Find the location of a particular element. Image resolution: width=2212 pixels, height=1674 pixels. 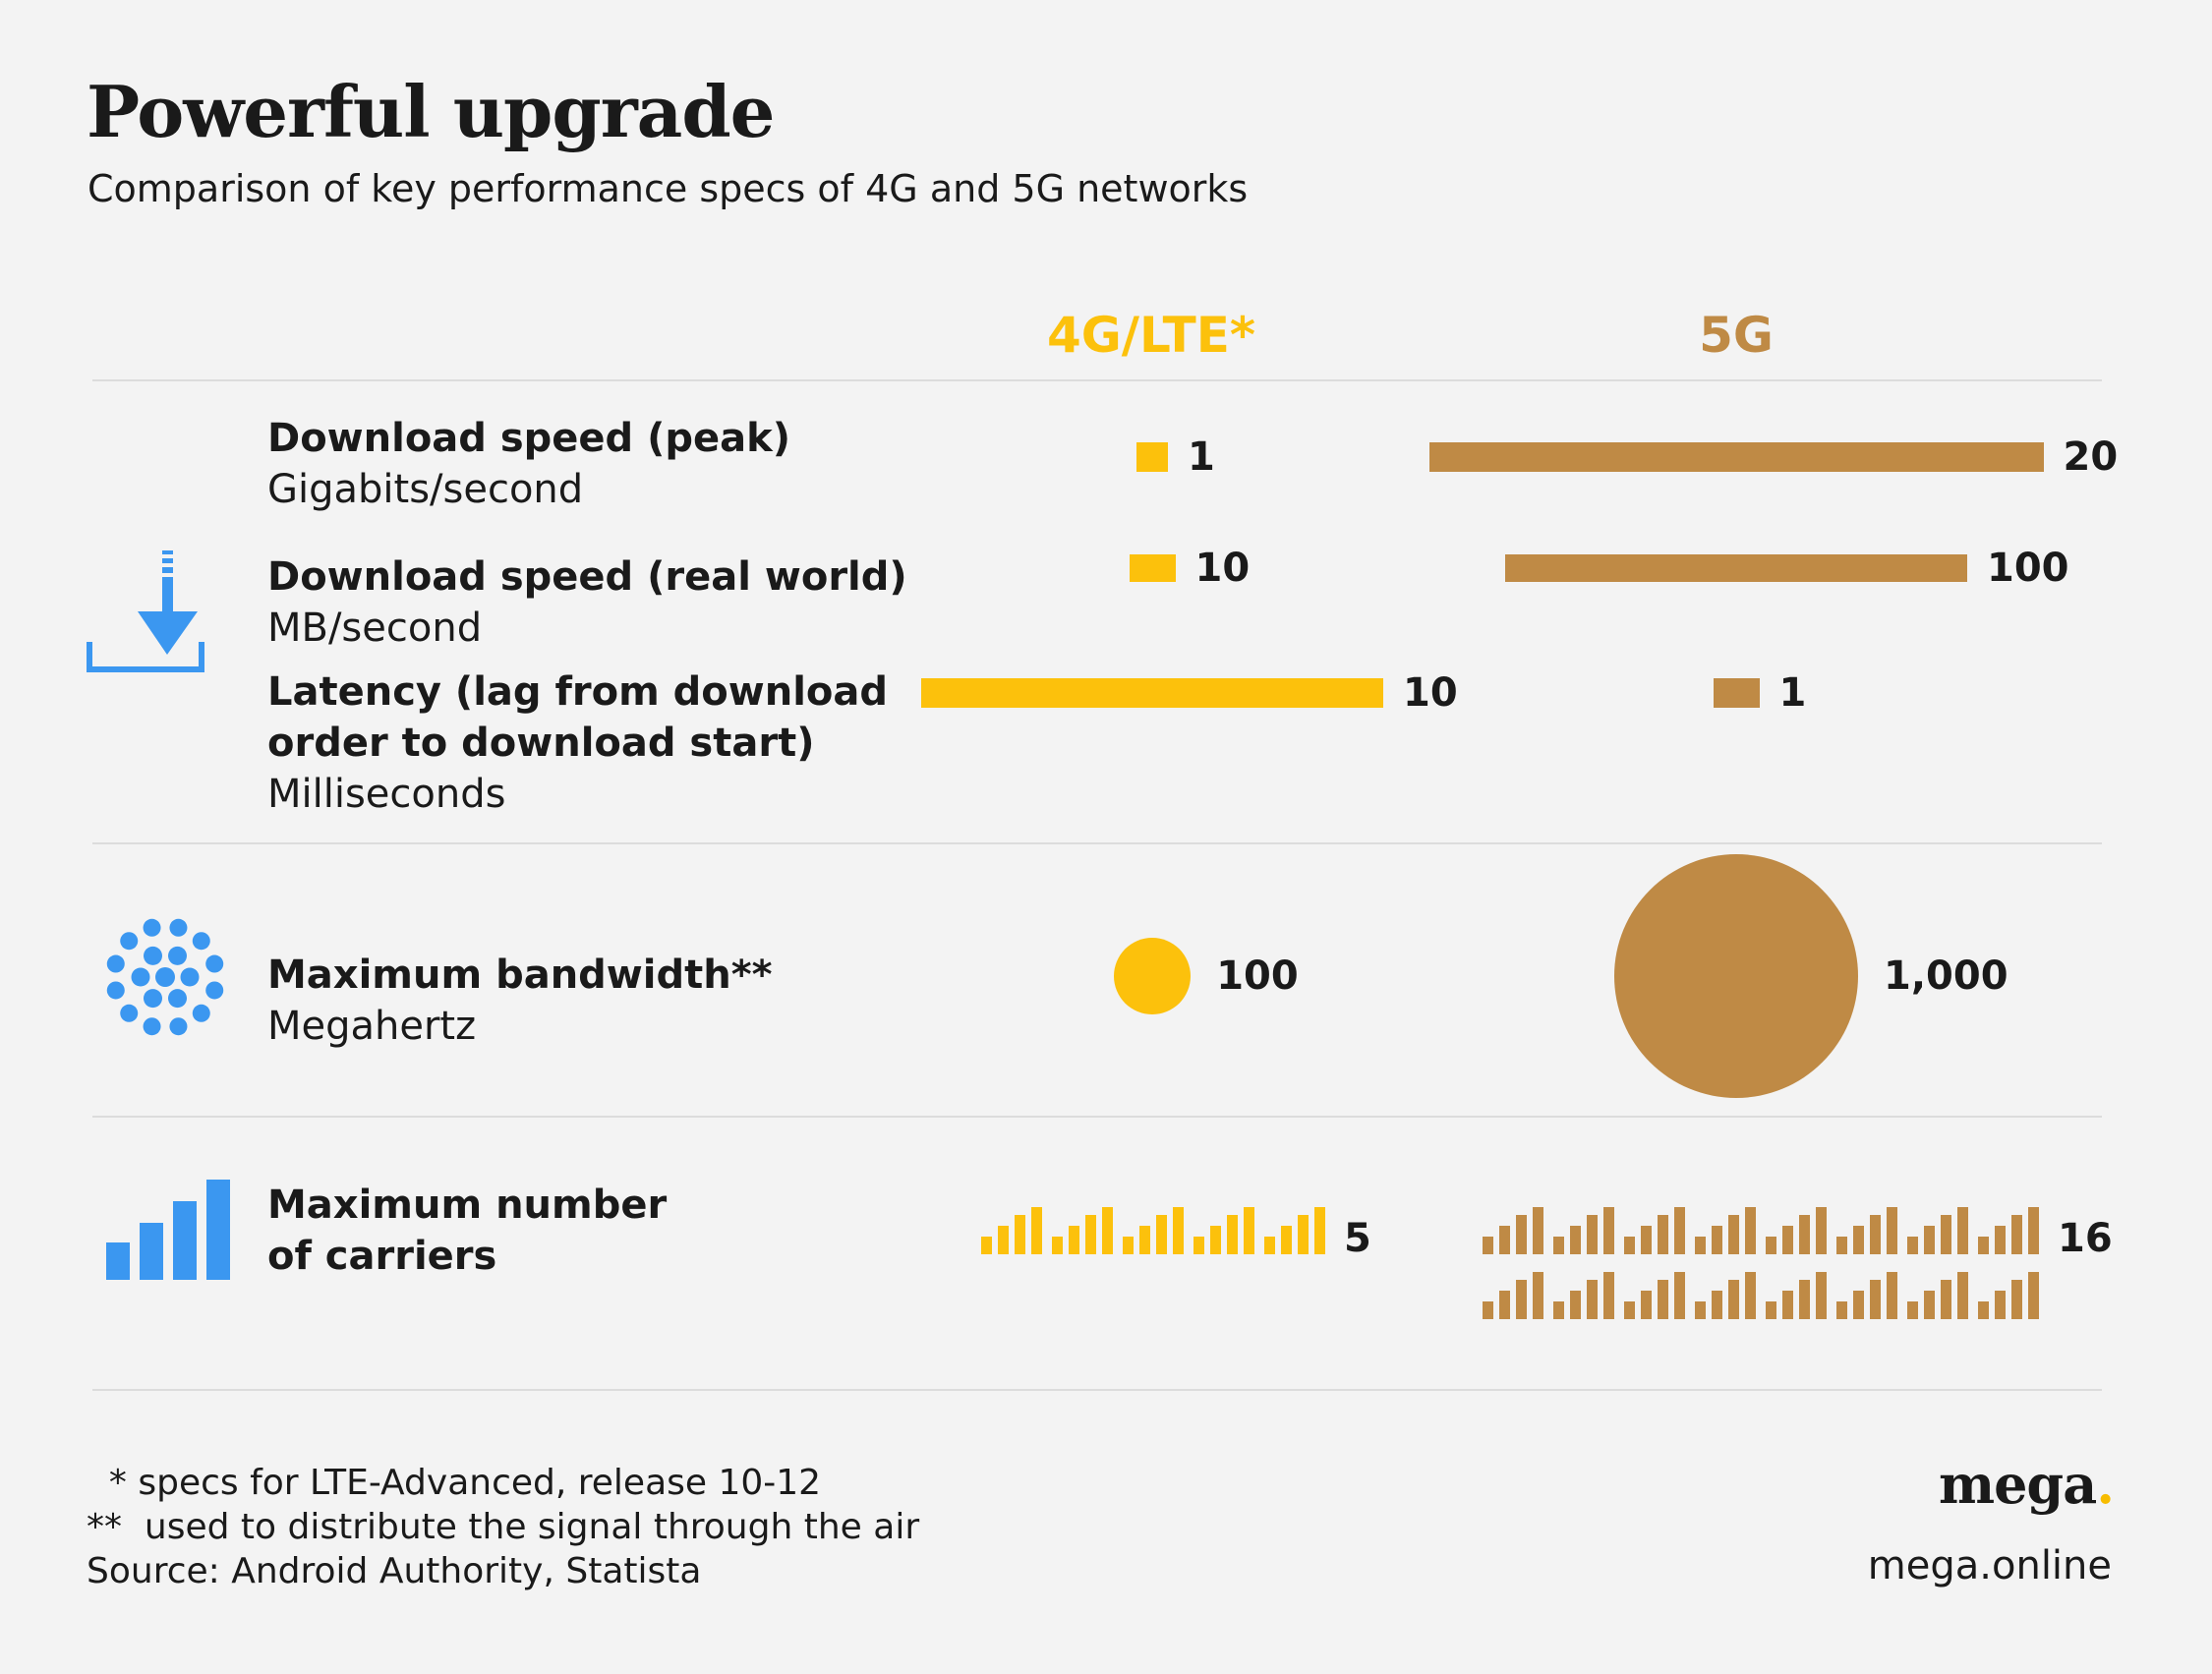

bar-latency-5g is located at coordinates (1737, 693).